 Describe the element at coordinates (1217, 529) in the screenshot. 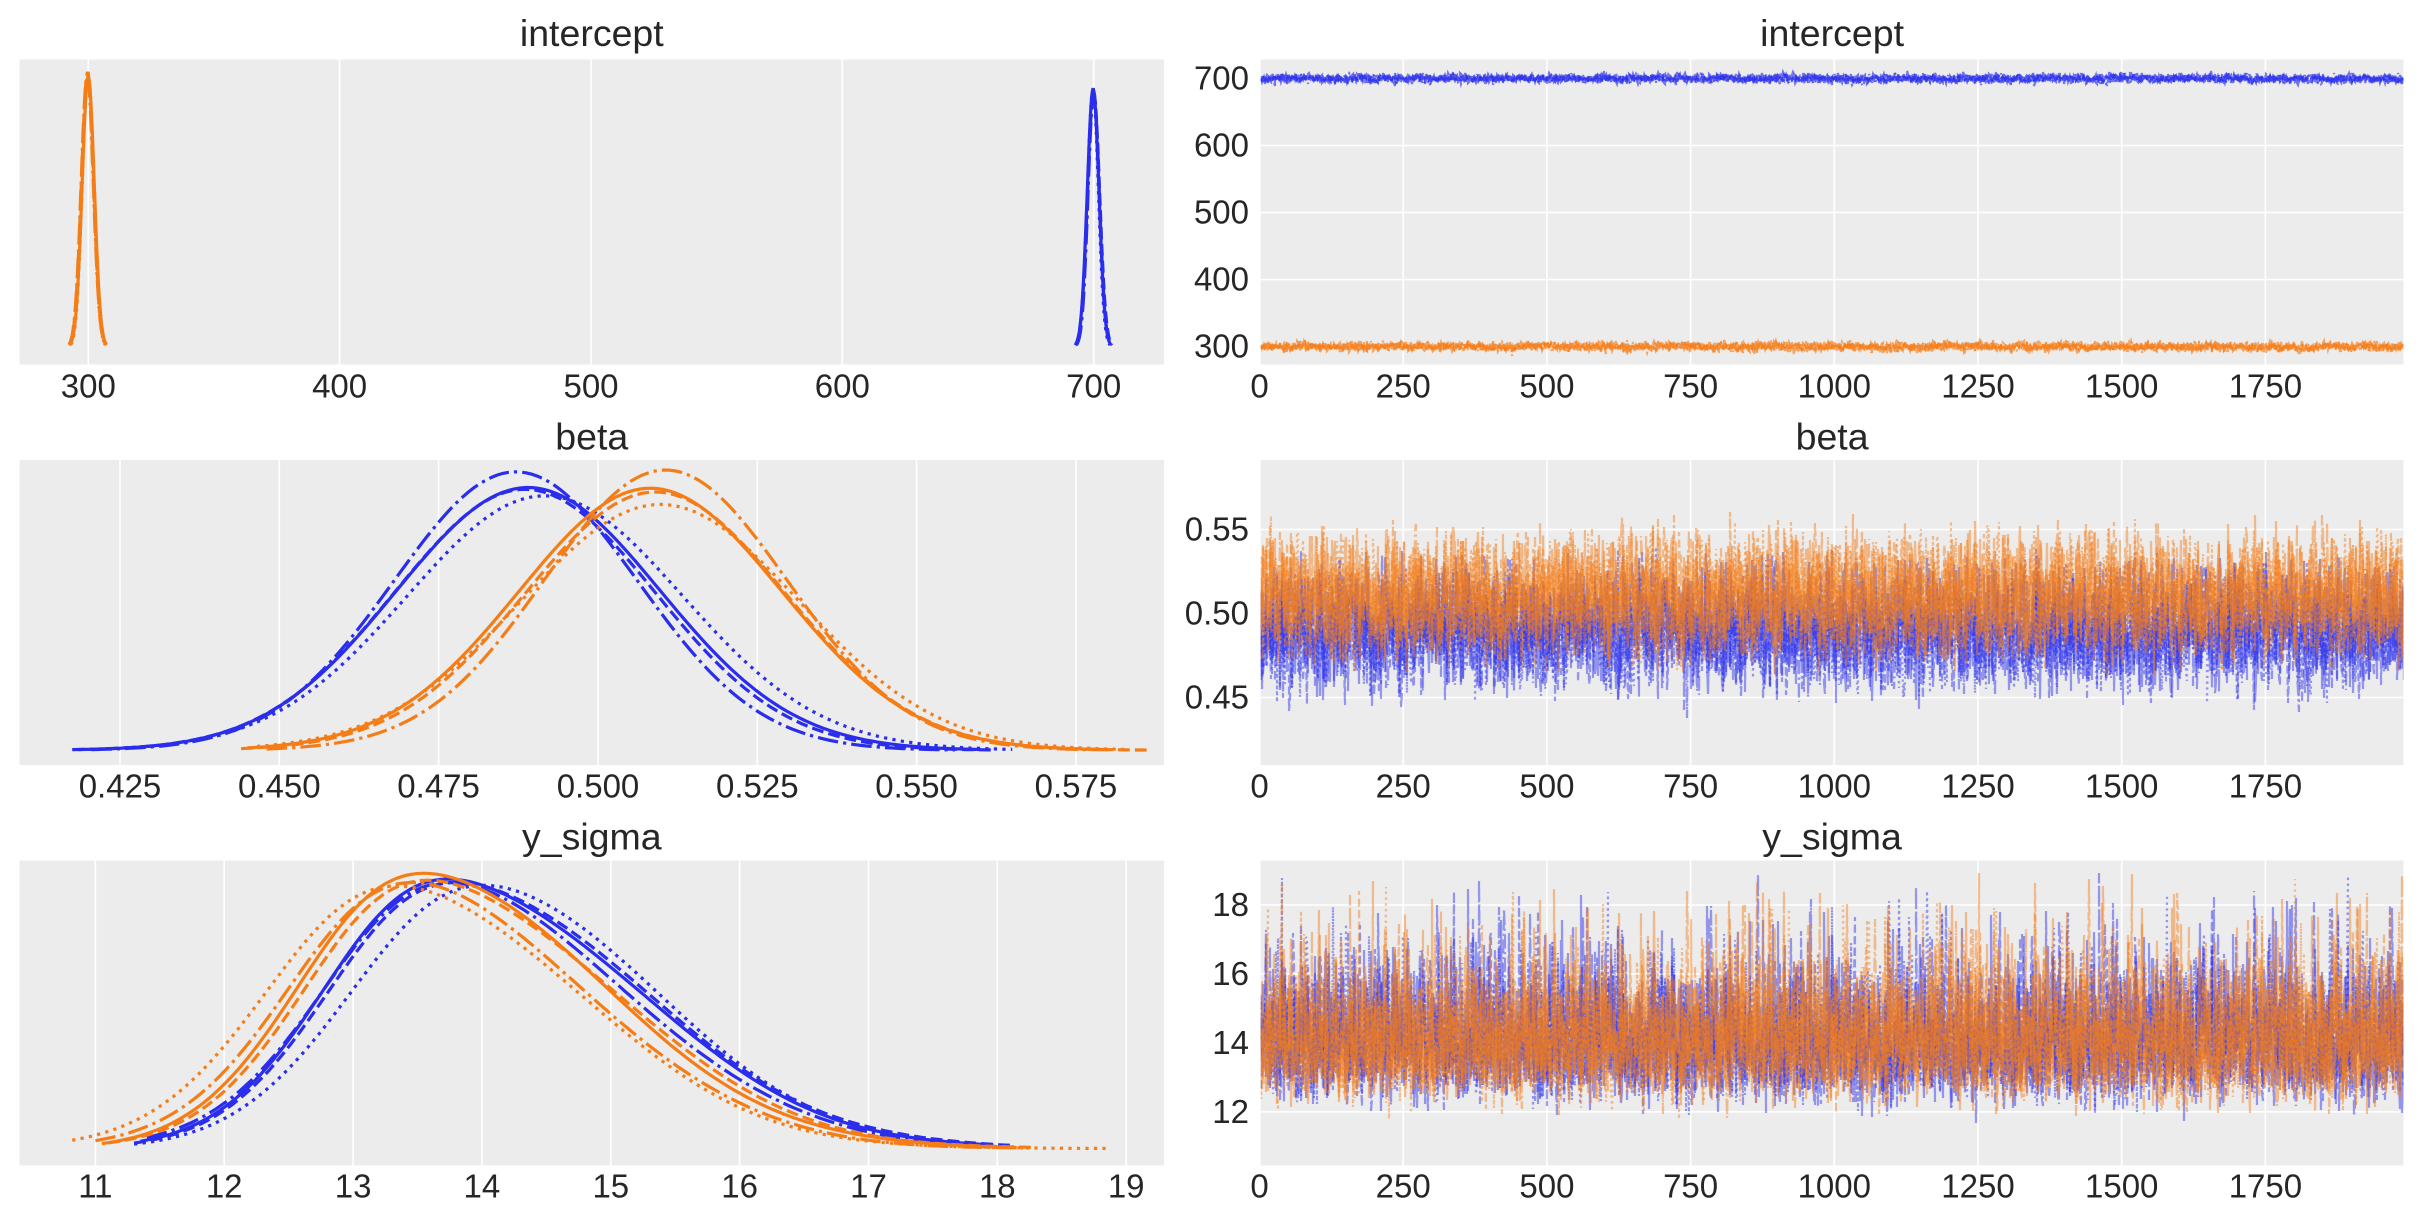

I see `svg-text: 0.55` at that location.